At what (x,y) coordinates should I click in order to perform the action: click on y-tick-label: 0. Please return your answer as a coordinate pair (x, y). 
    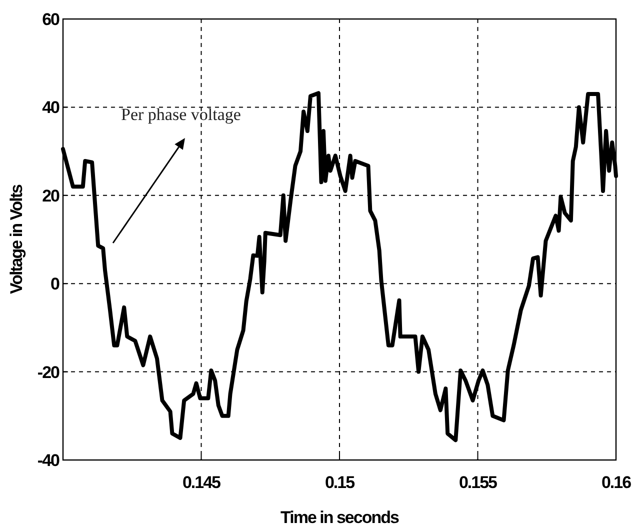
    Looking at the image, I should click on (55, 284).